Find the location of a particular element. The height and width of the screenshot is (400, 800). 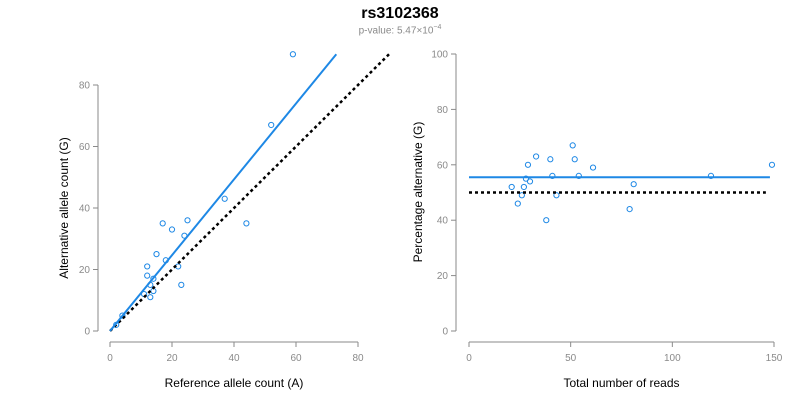

x-tick-label: 60 is located at coordinates (296, 358).